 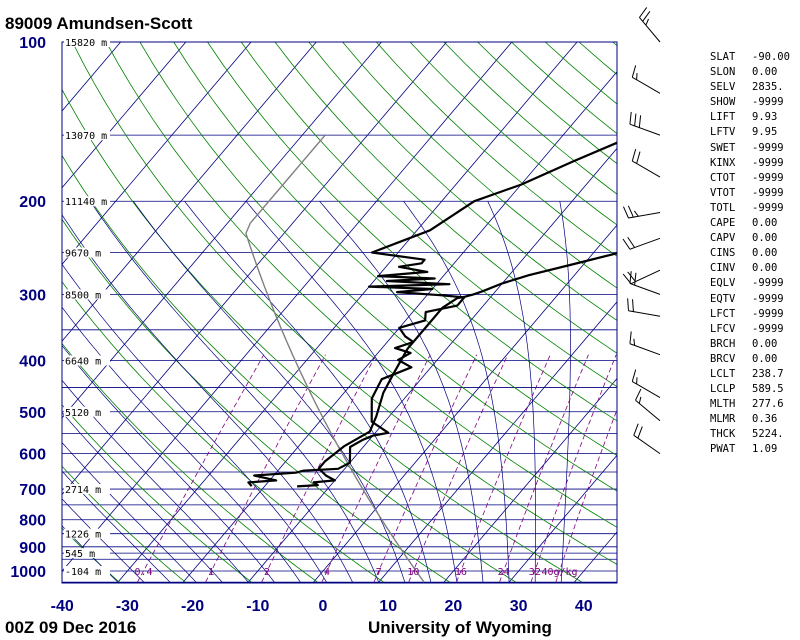 What do you see at coordinates (750, 268) in the screenshot?
I see `index-row: CINV 0.00` at bounding box center [750, 268].